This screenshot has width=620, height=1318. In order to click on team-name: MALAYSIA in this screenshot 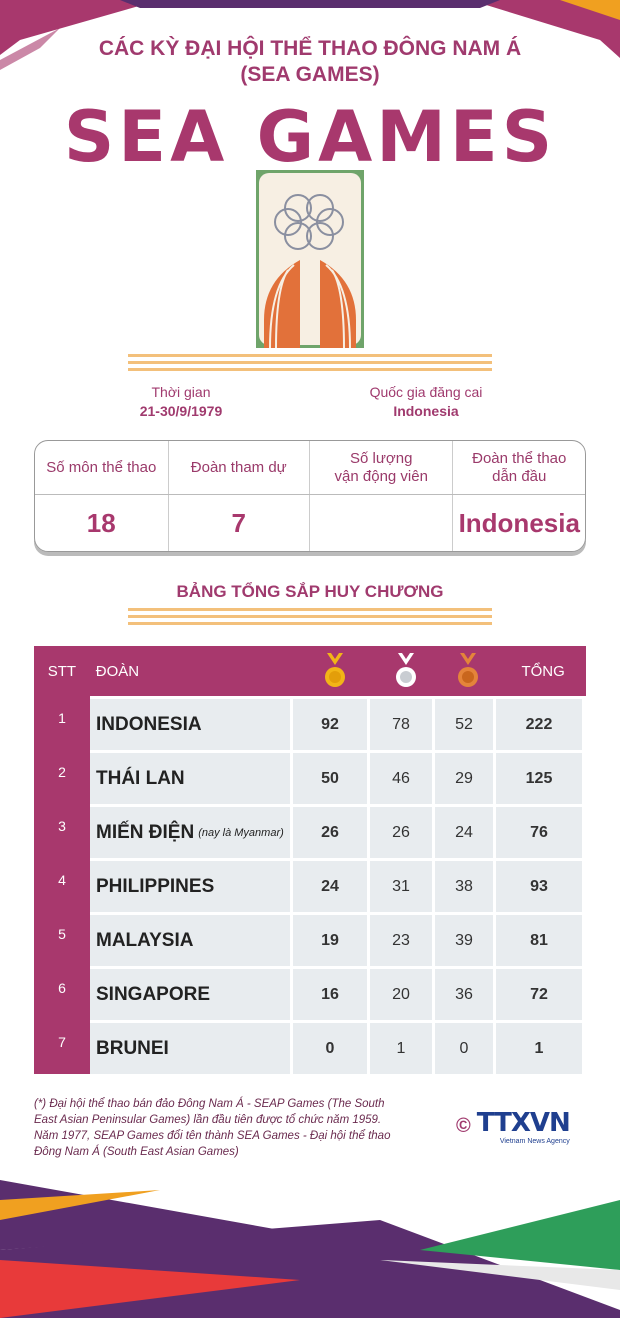, I will do `click(145, 940)`.